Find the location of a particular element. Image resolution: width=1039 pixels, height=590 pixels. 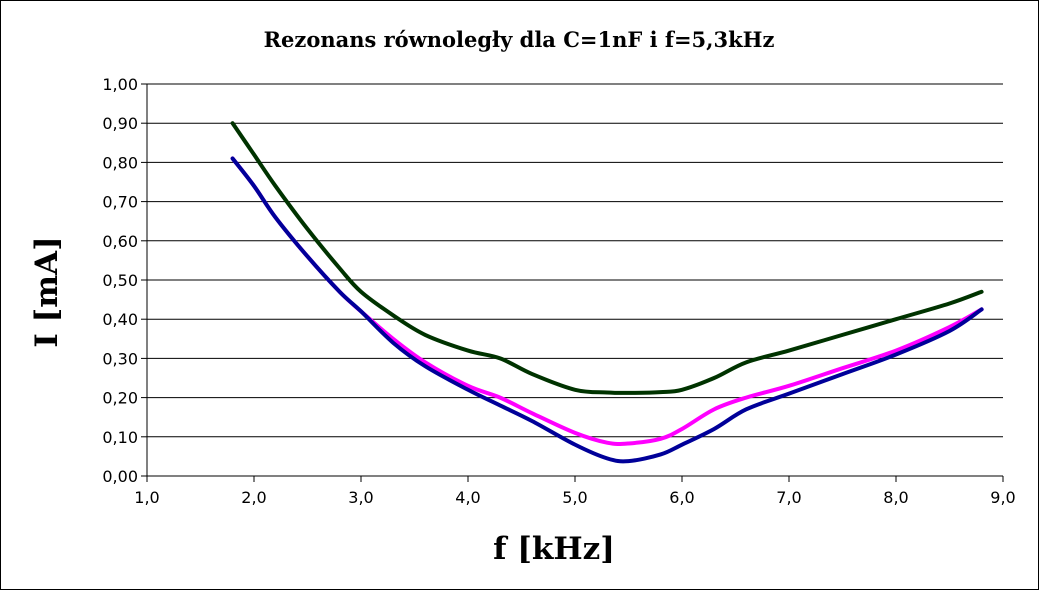

x-tick-label: 9,0 is located at coordinates (1002, 497).